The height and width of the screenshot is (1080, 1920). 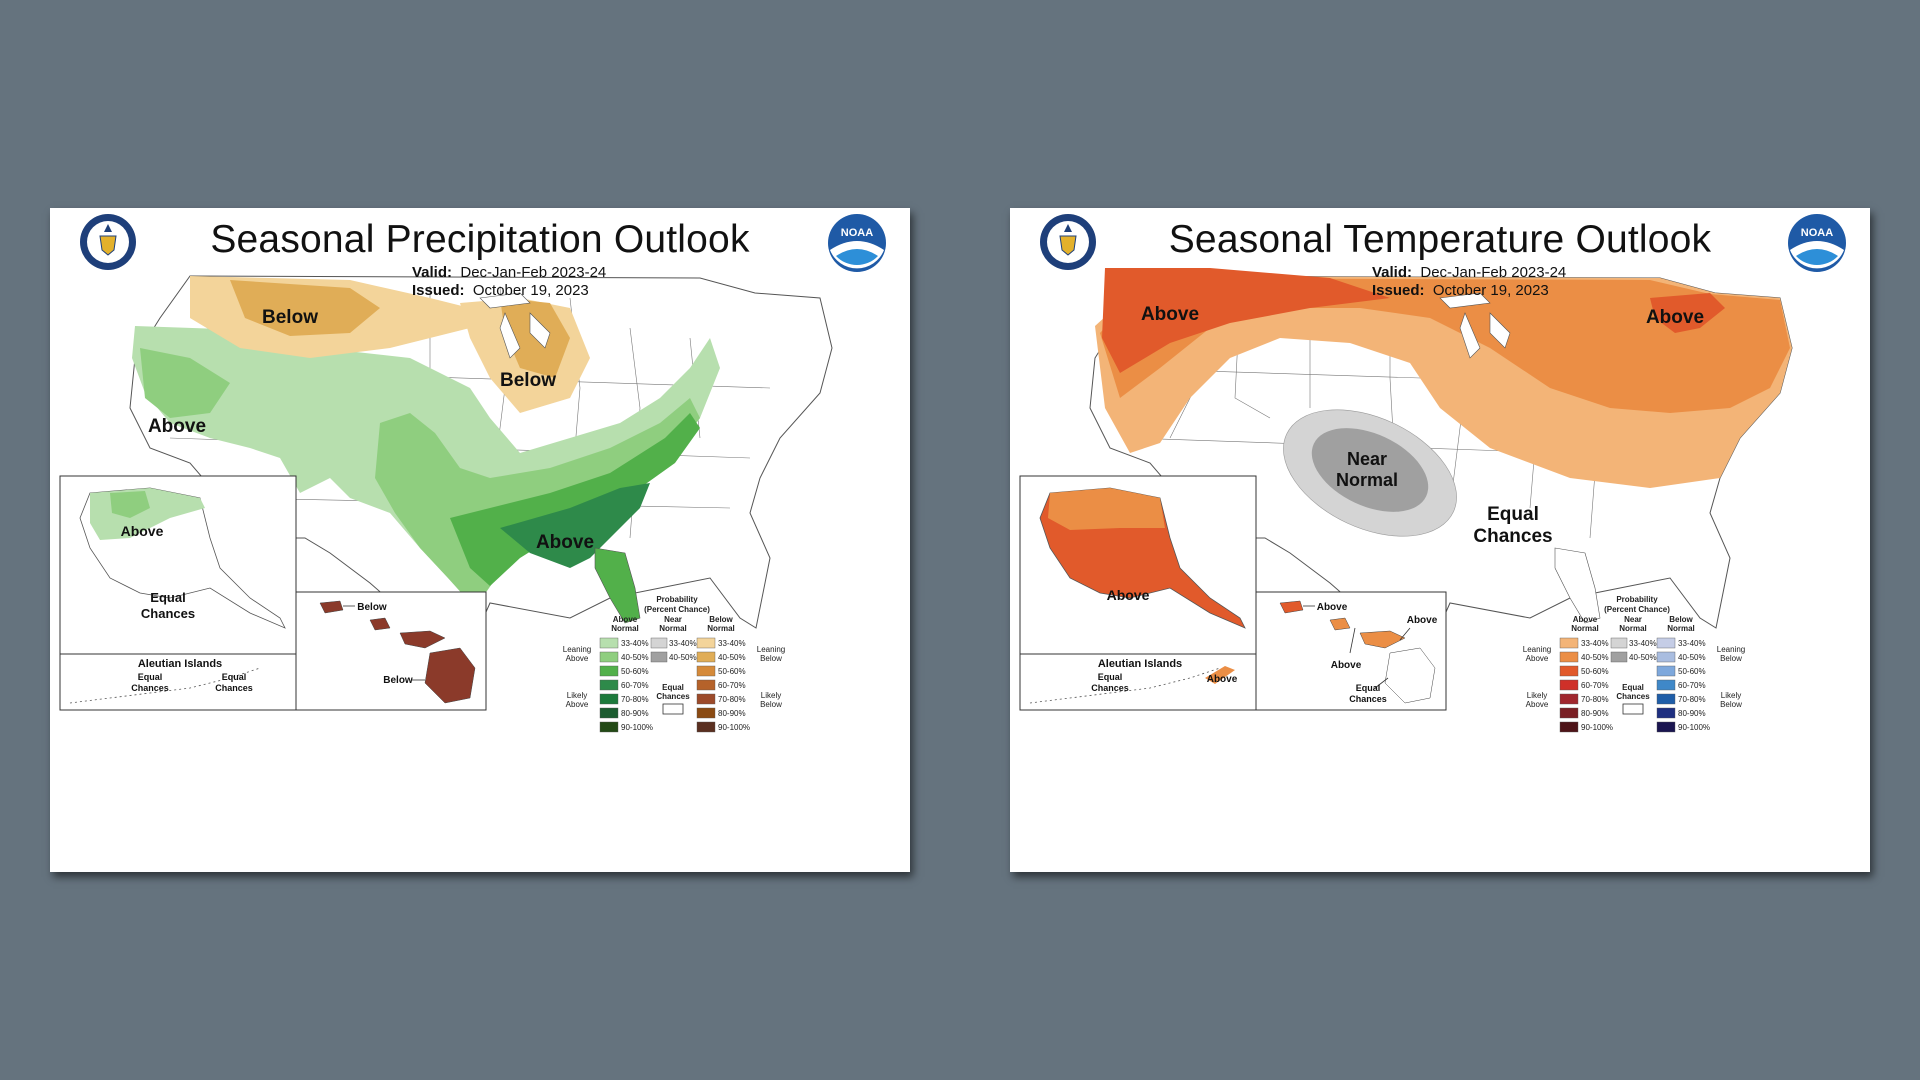 What do you see at coordinates (1817, 243) in the screenshot?
I see `noaa-logo: NOAA` at bounding box center [1817, 243].